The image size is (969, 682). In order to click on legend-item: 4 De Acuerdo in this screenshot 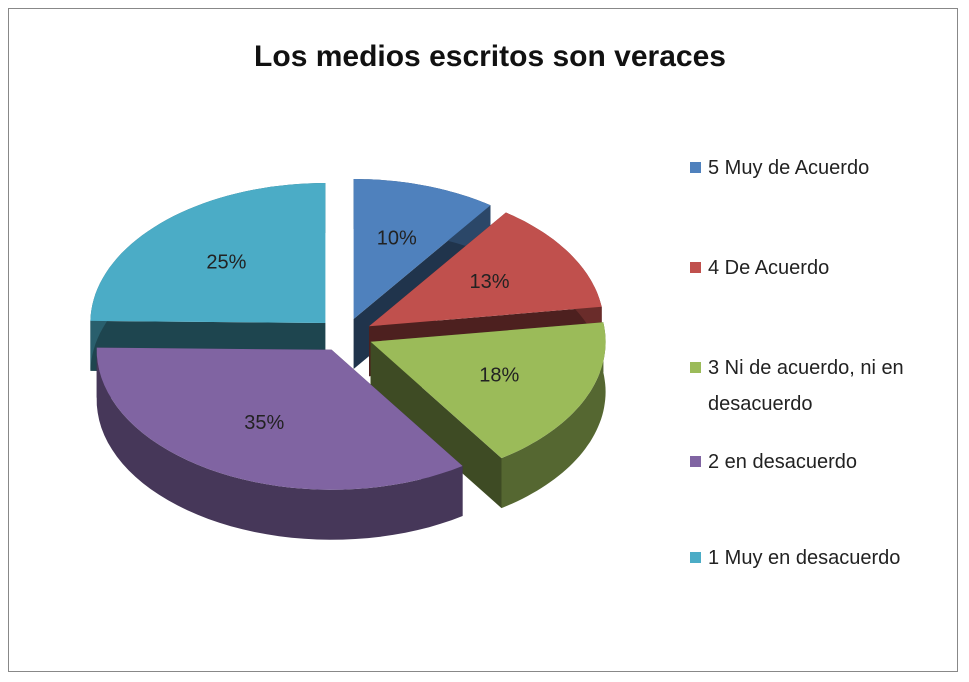, I will do `click(820, 268)`.